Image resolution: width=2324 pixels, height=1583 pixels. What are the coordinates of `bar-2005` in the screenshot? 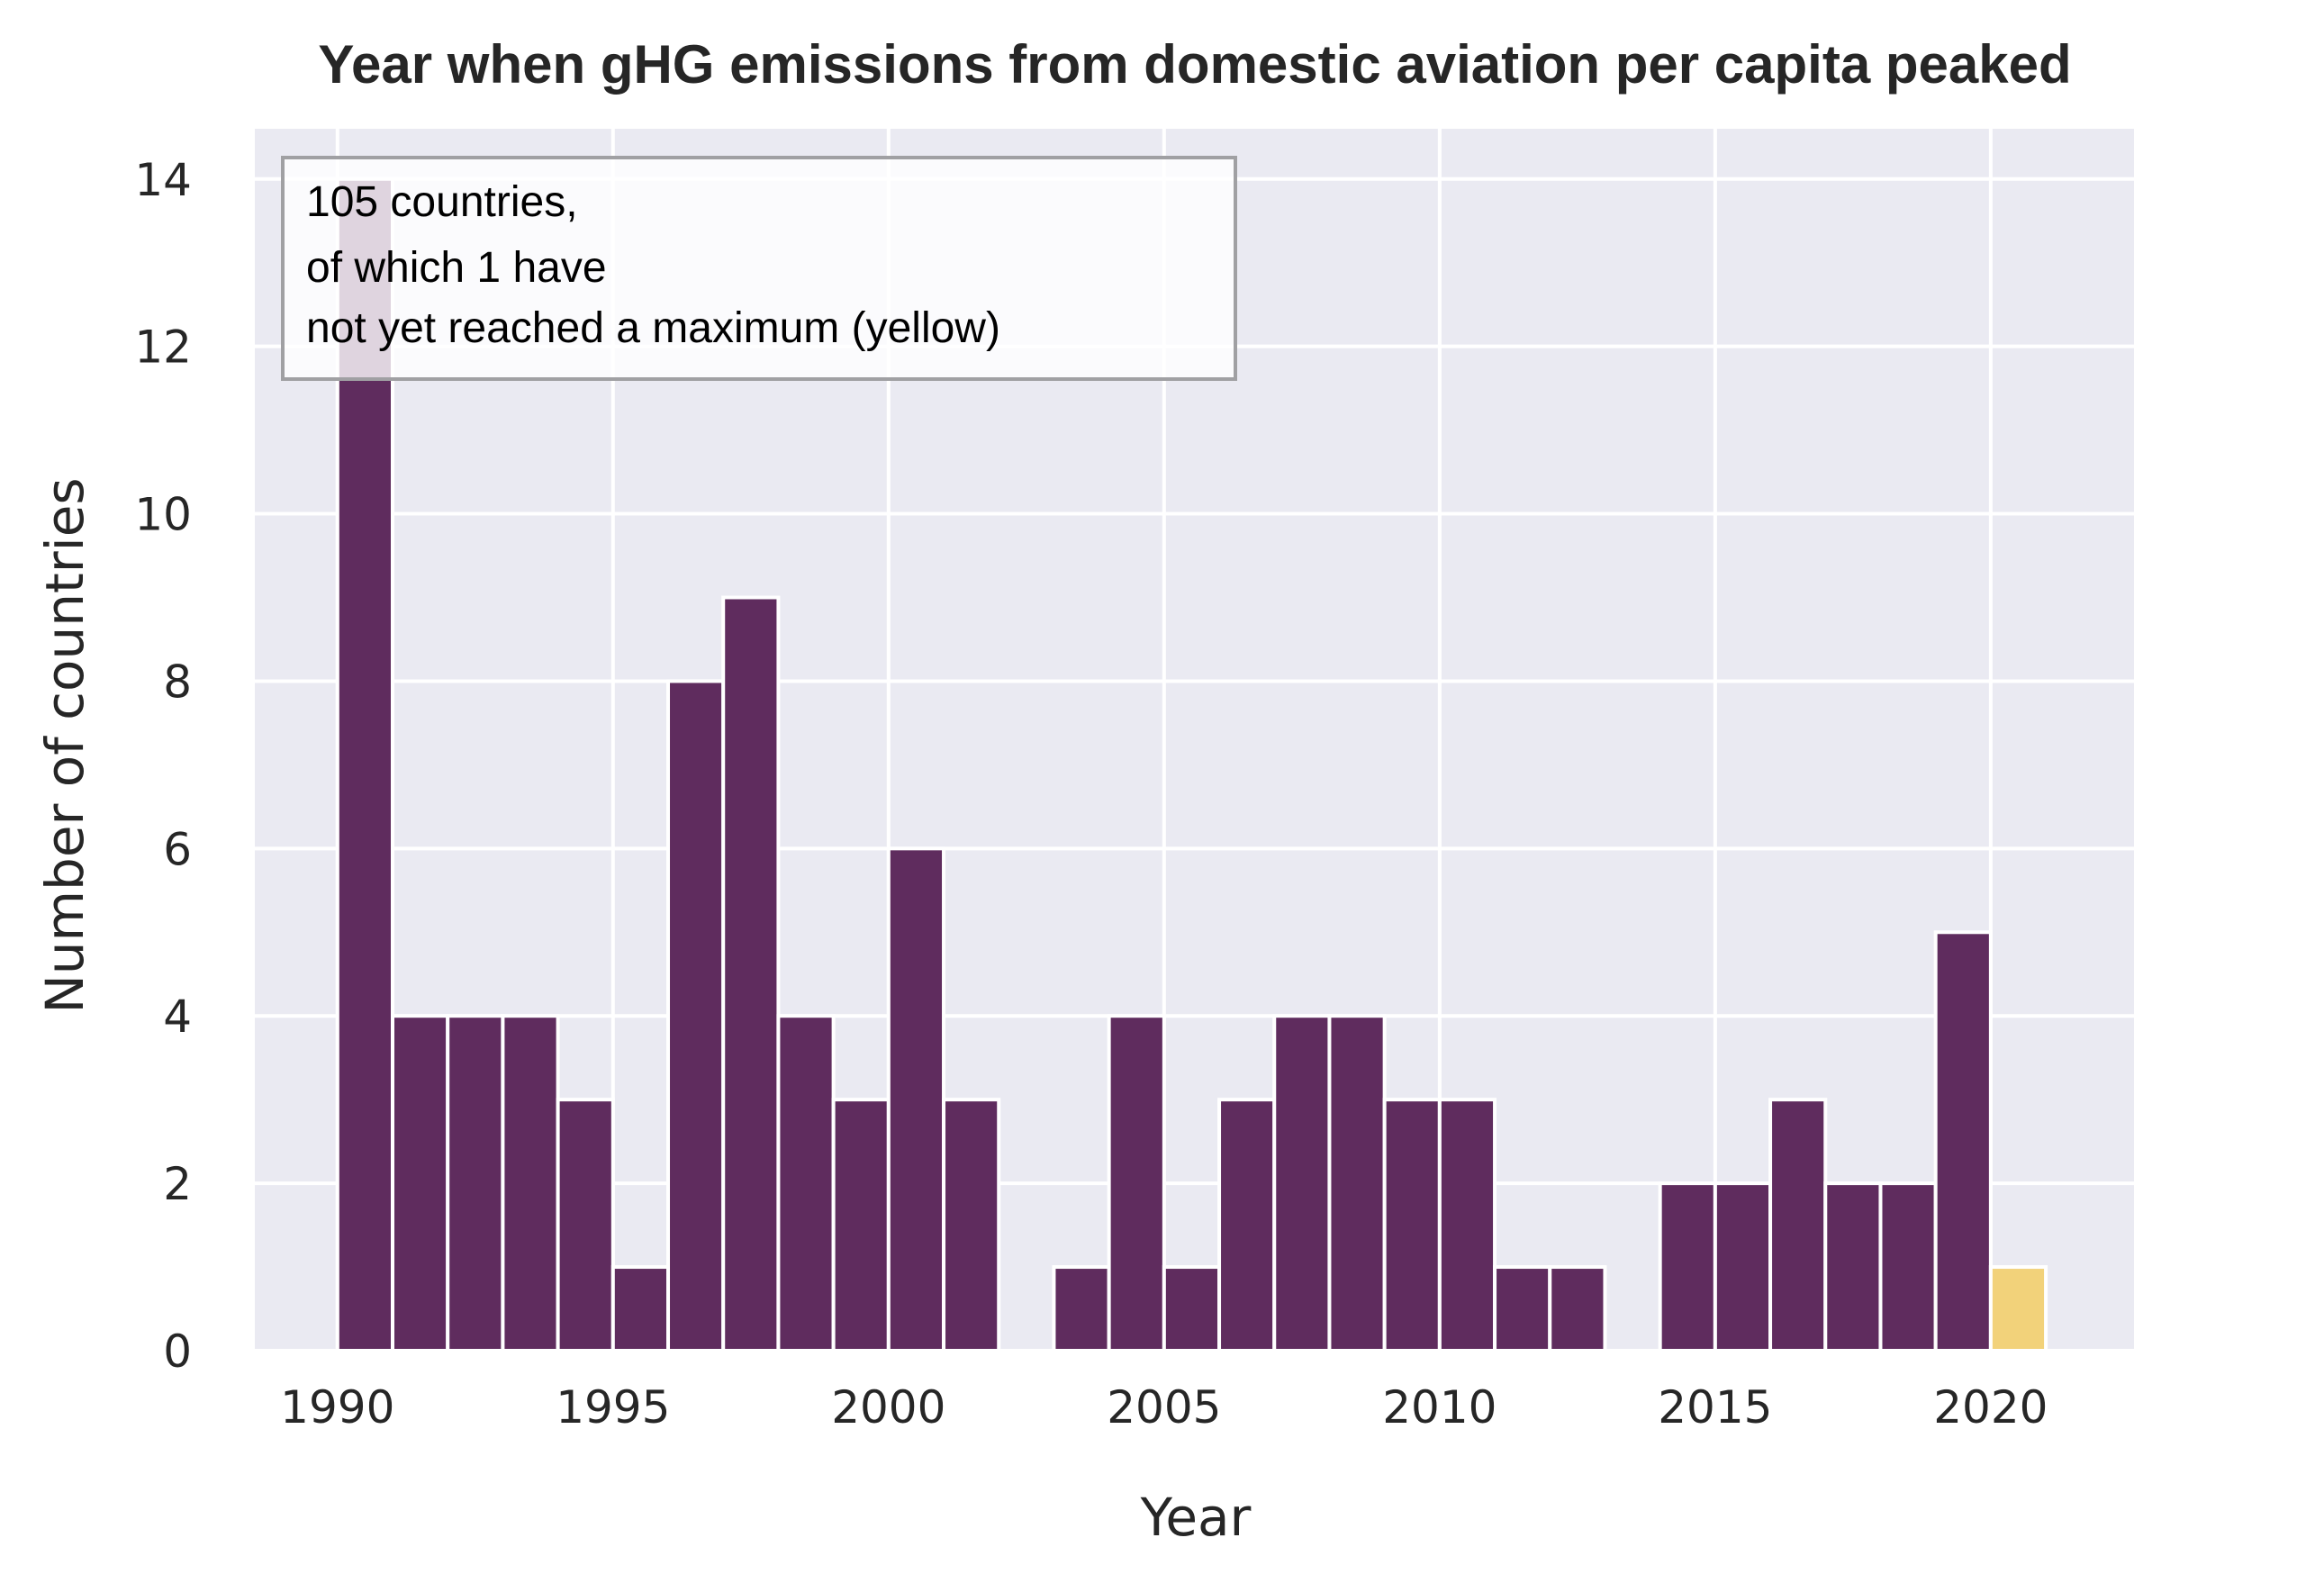 It's located at (1192, 1309).